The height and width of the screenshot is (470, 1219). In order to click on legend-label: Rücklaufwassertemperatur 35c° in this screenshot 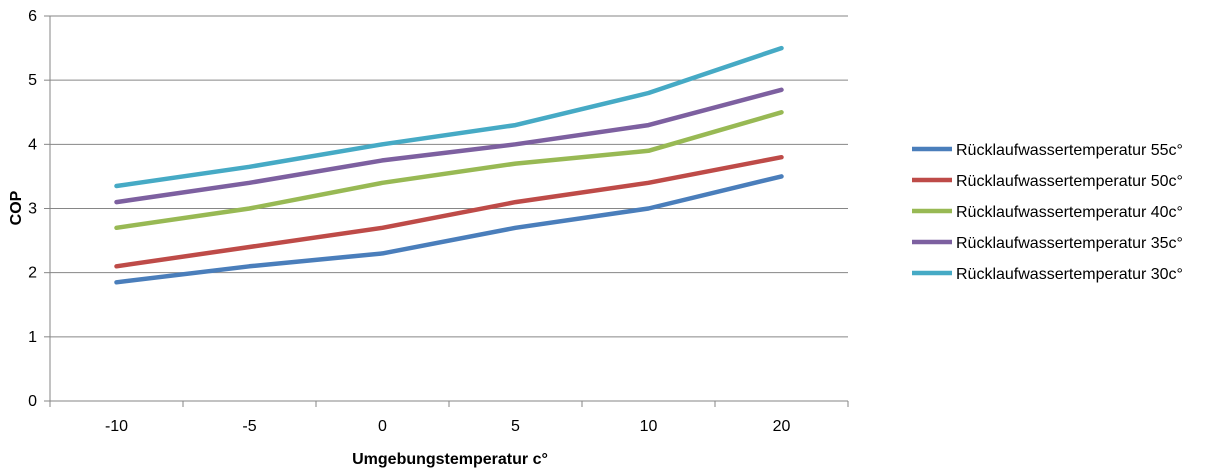, I will do `click(1069, 243)`.